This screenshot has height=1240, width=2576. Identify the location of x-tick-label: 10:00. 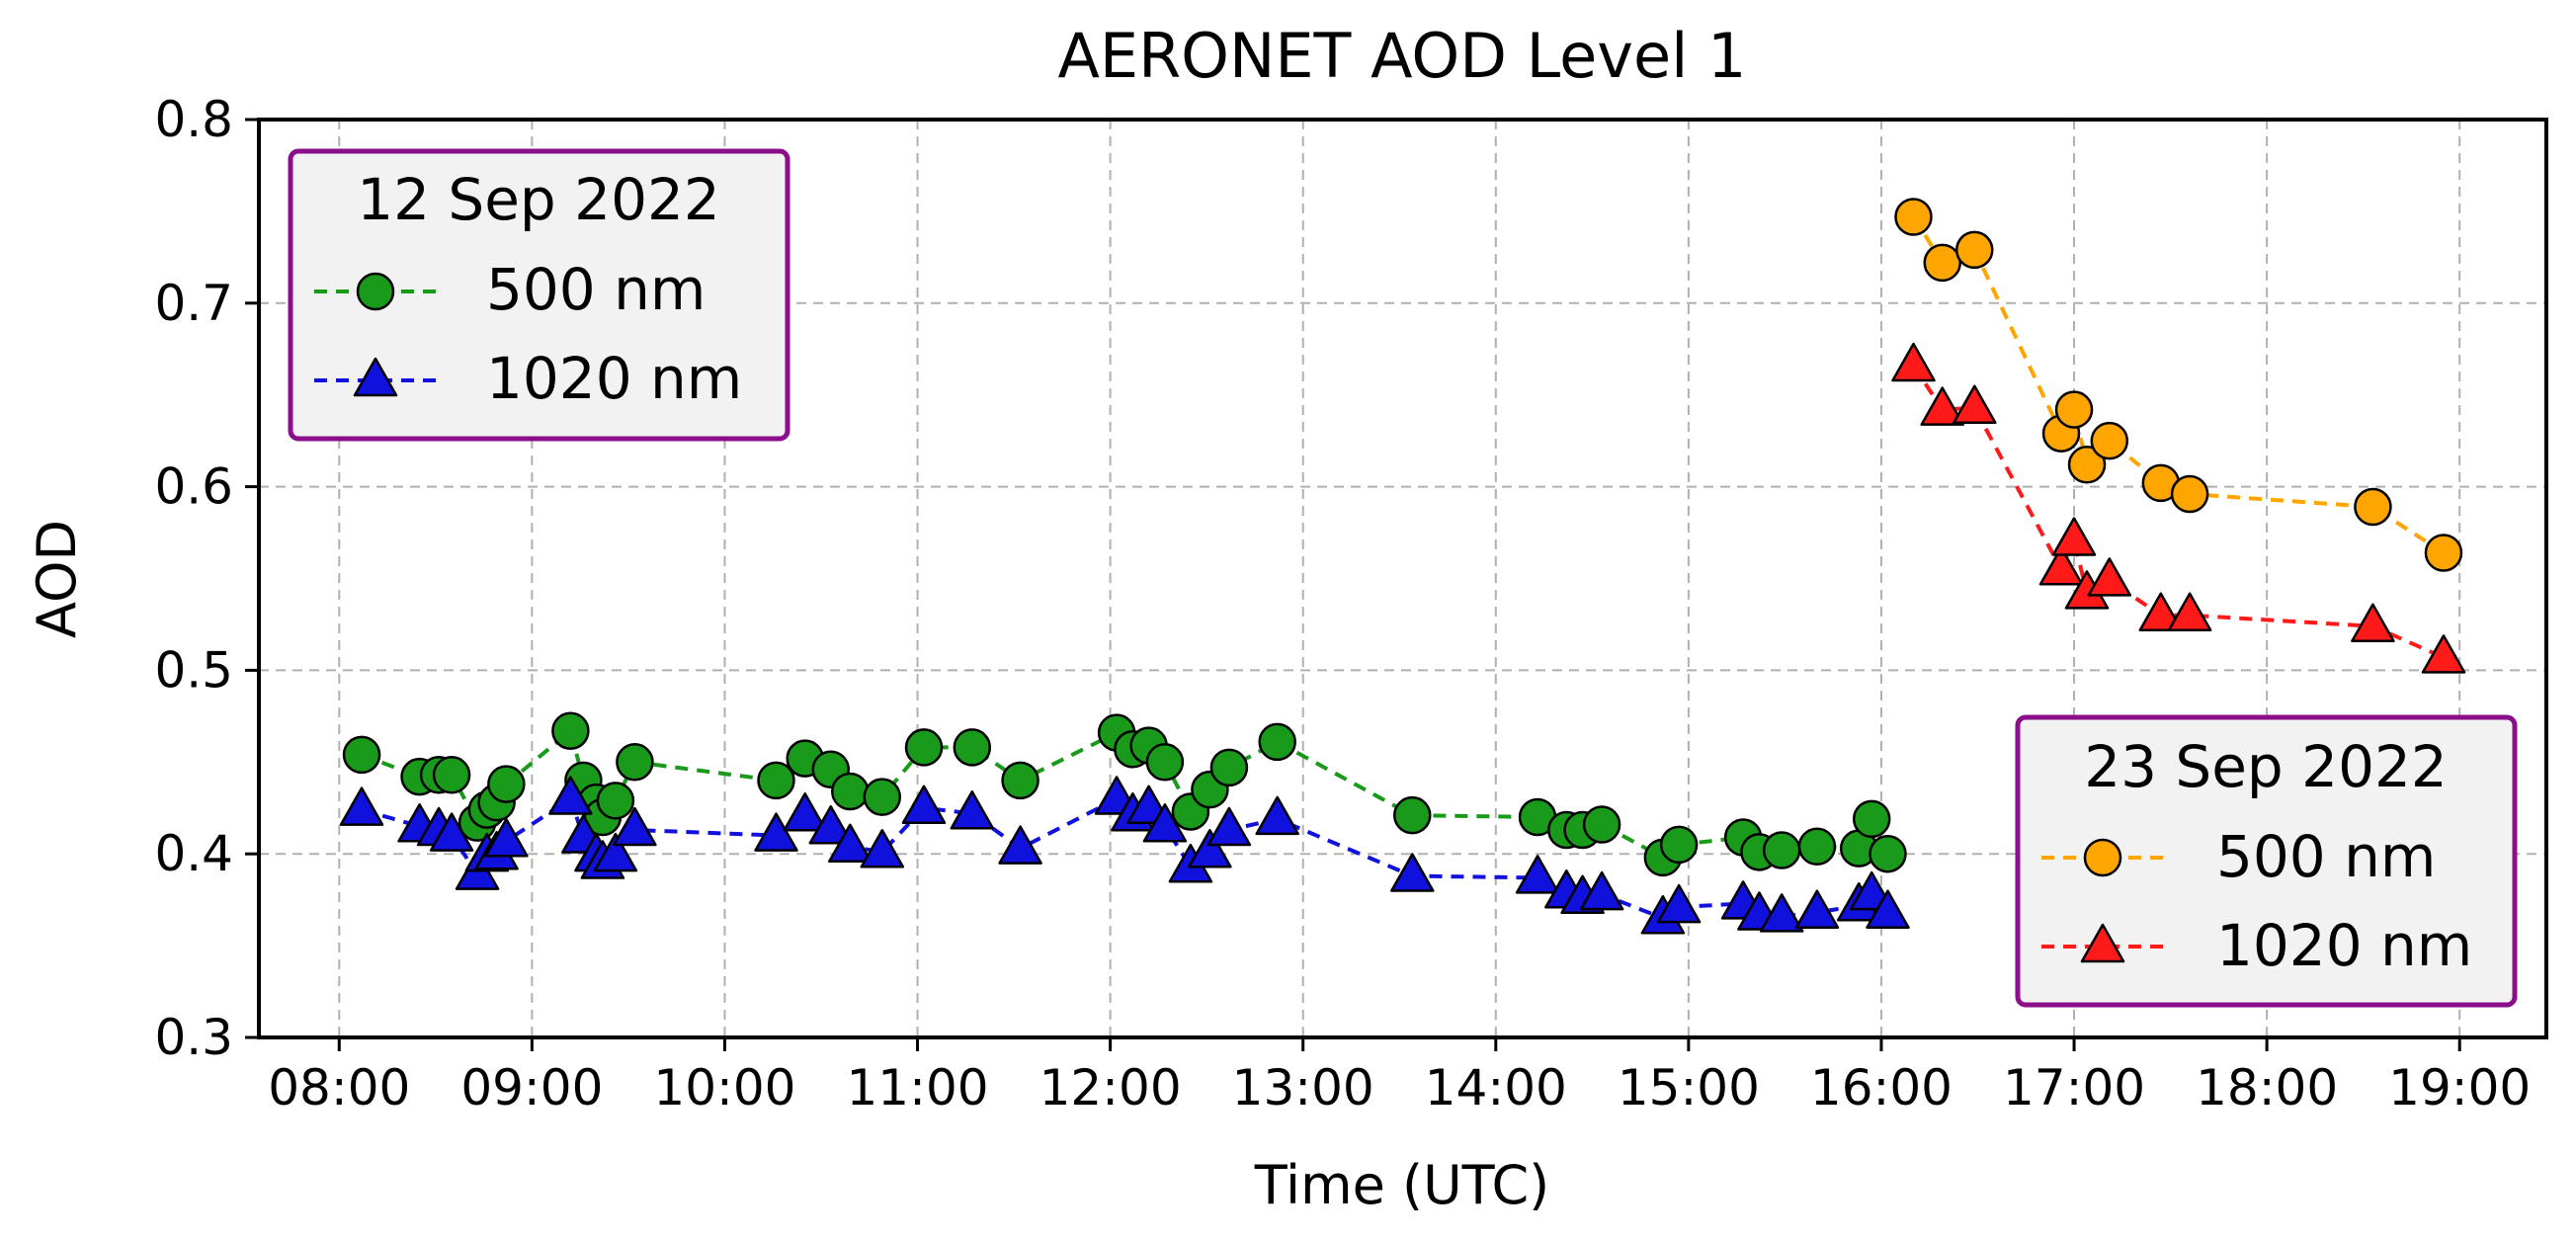
(724, 1087).